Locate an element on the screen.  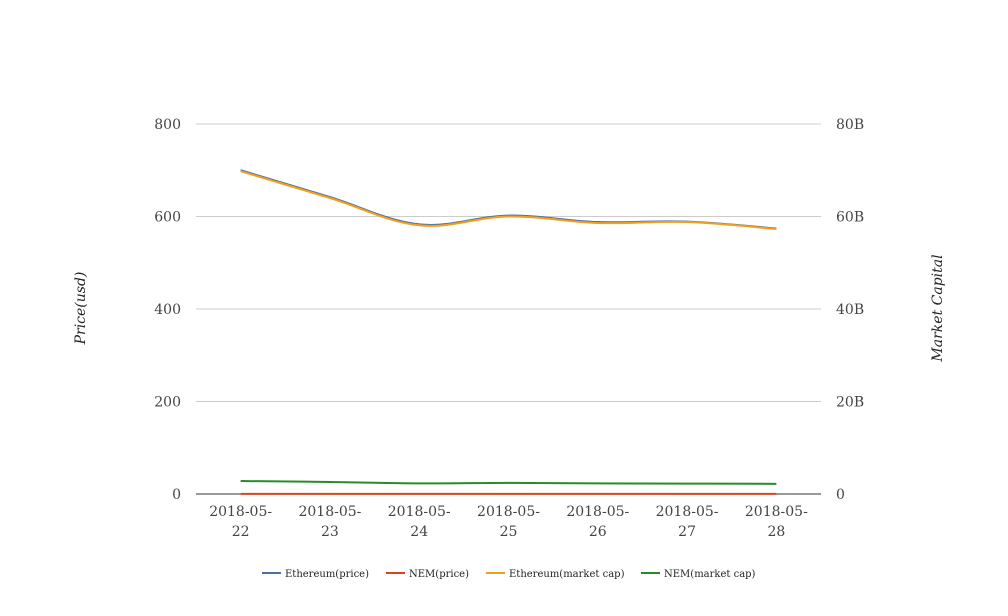
legend-item-nem-market-cap: NEM(market cap) is located at coordinates (698, 574).